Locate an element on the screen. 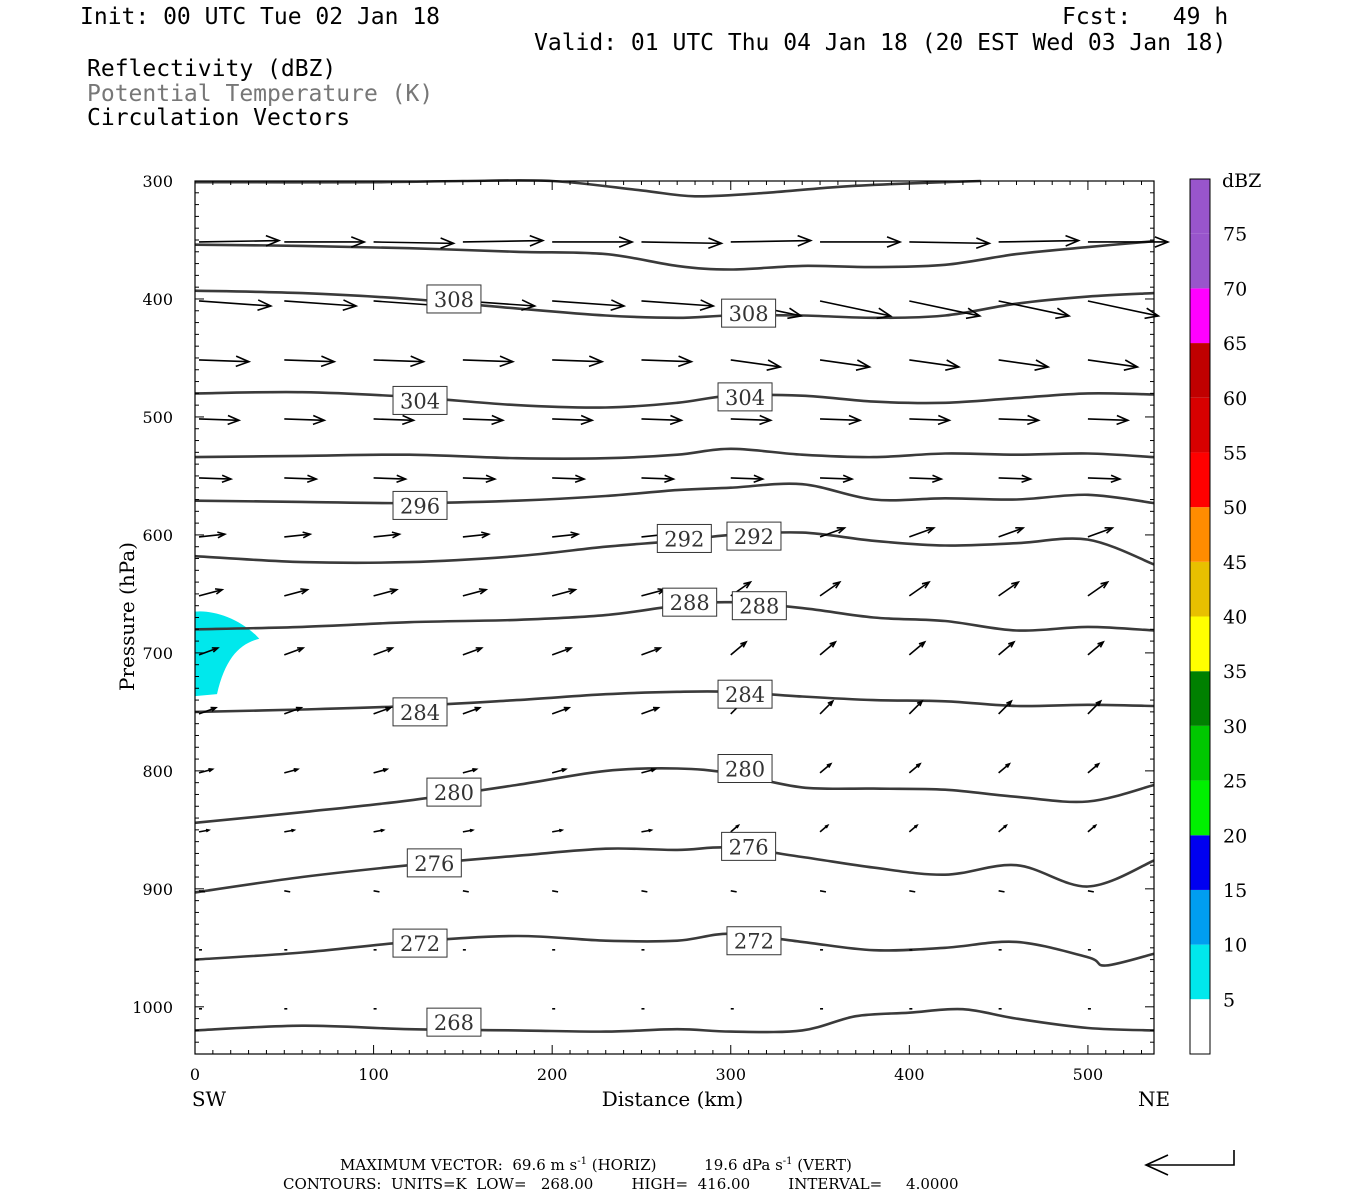  colorbar-label: 75 is located at coordinates (1235, 235).